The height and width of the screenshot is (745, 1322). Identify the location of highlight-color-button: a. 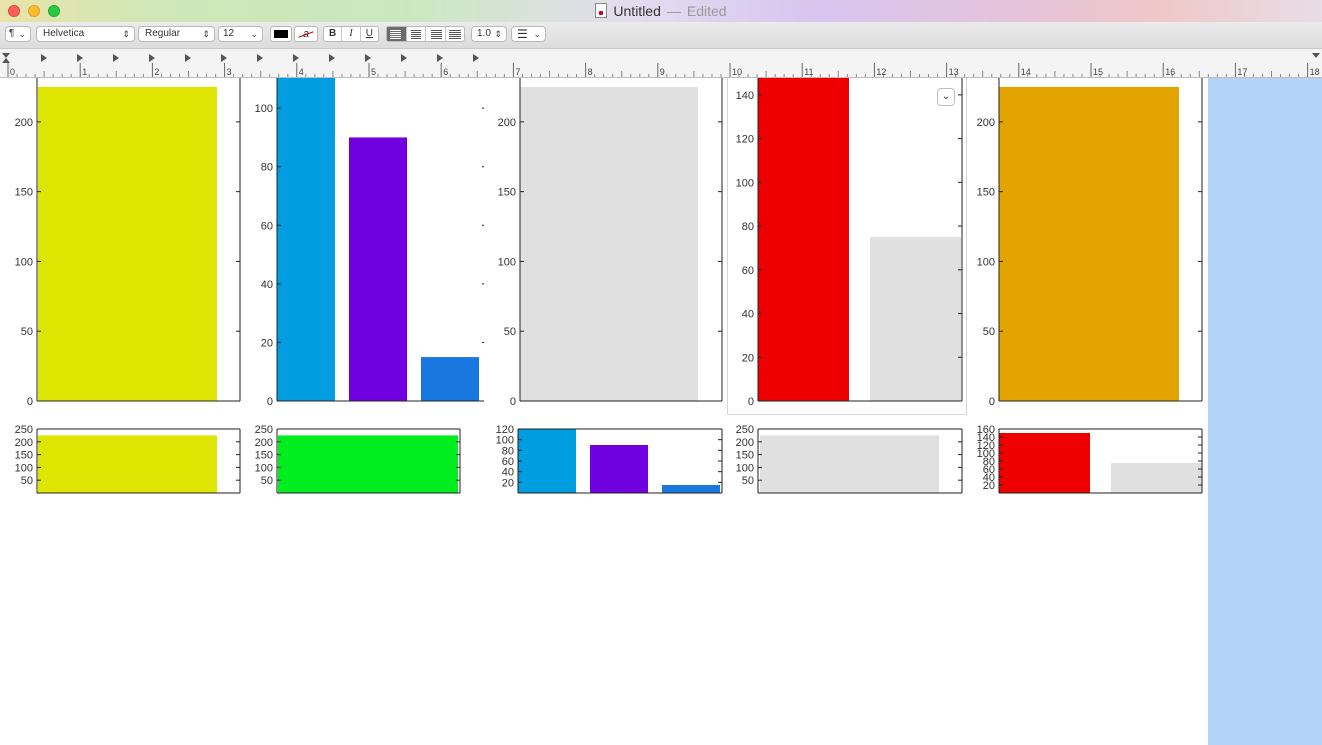
(306, 34).